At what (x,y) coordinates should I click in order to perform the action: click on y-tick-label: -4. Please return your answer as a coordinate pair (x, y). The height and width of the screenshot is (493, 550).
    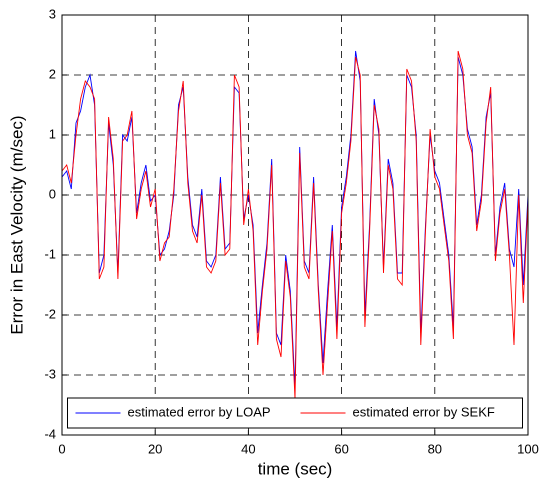
    Looking at the image, I should click on (50, 433).